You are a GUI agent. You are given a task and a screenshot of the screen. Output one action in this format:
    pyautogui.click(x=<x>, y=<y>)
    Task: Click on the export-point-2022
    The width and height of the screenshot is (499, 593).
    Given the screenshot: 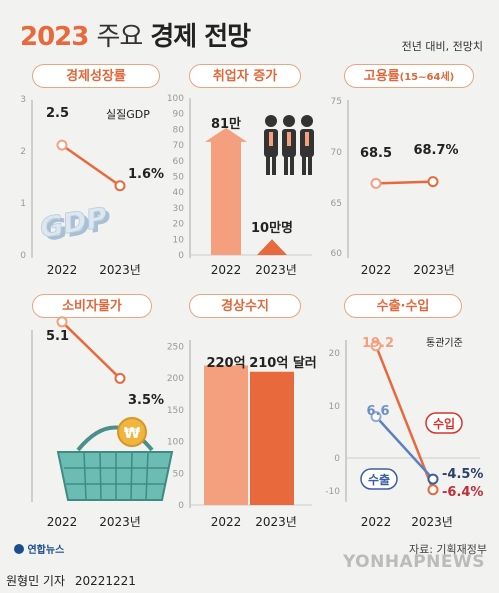 What is the action you would take?
    pyautogui.click(x=376, y=417)
    